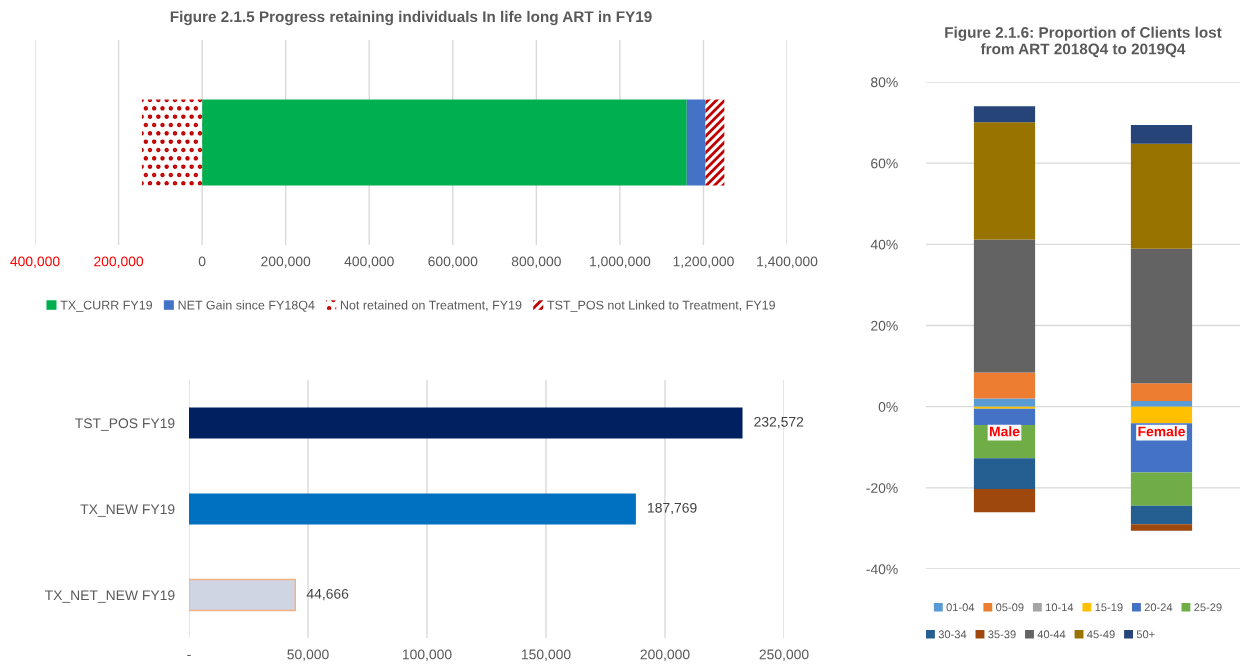  Describe the element at coordinates (672, 508) in the screenshot. I see `data-label: 187,769` at that location.